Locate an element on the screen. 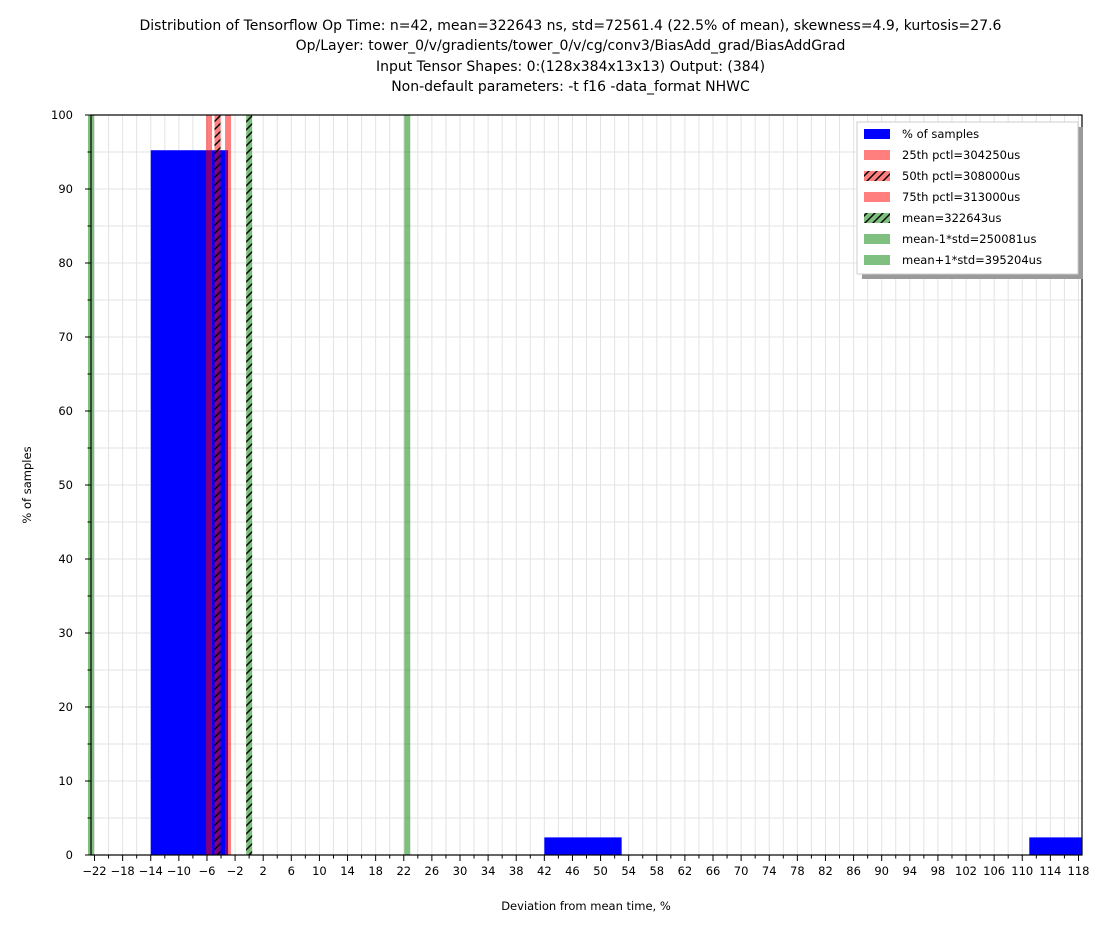 The width and height of the screenshot is (1113, 933). x-tick-label: 106 is located at coordinates (994, 871).